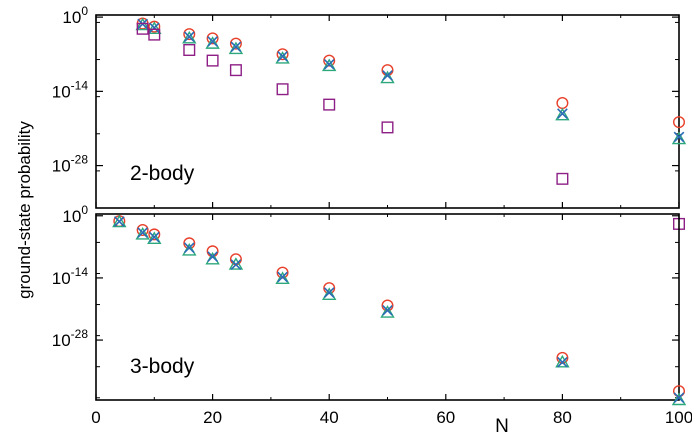  Describe the element at coordinates (95, 417) in the screenshot. I see `x-tick-label: 0` at that location.